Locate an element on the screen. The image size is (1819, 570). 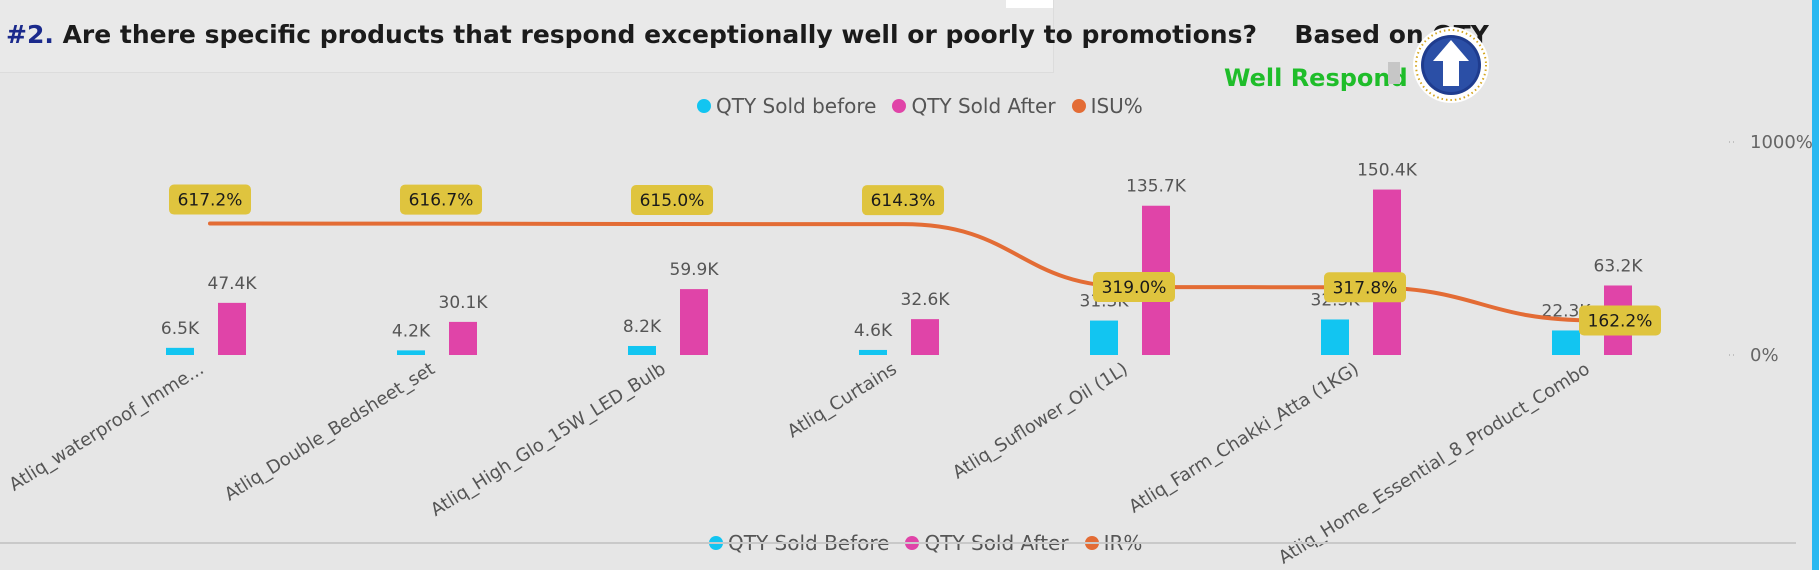
isu-label: 615.0% is located at coordinates (672, 201).